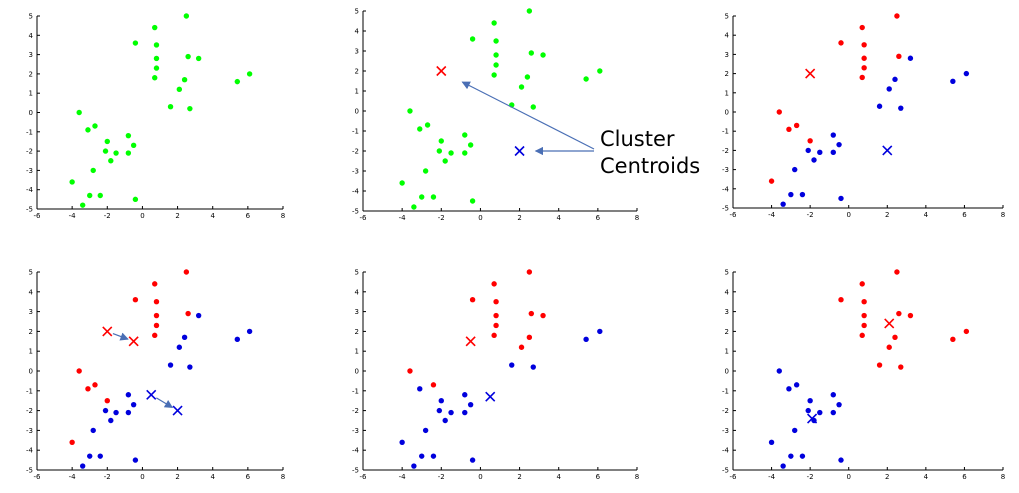  Describe the element at coordinates (863, 116) in the screenshot. I see `scatter-panel-3: -6 -4 -2 0 2 4 6 8 -5 -4 -3 -2 -1 0 1 2 3 4 5` at that location.